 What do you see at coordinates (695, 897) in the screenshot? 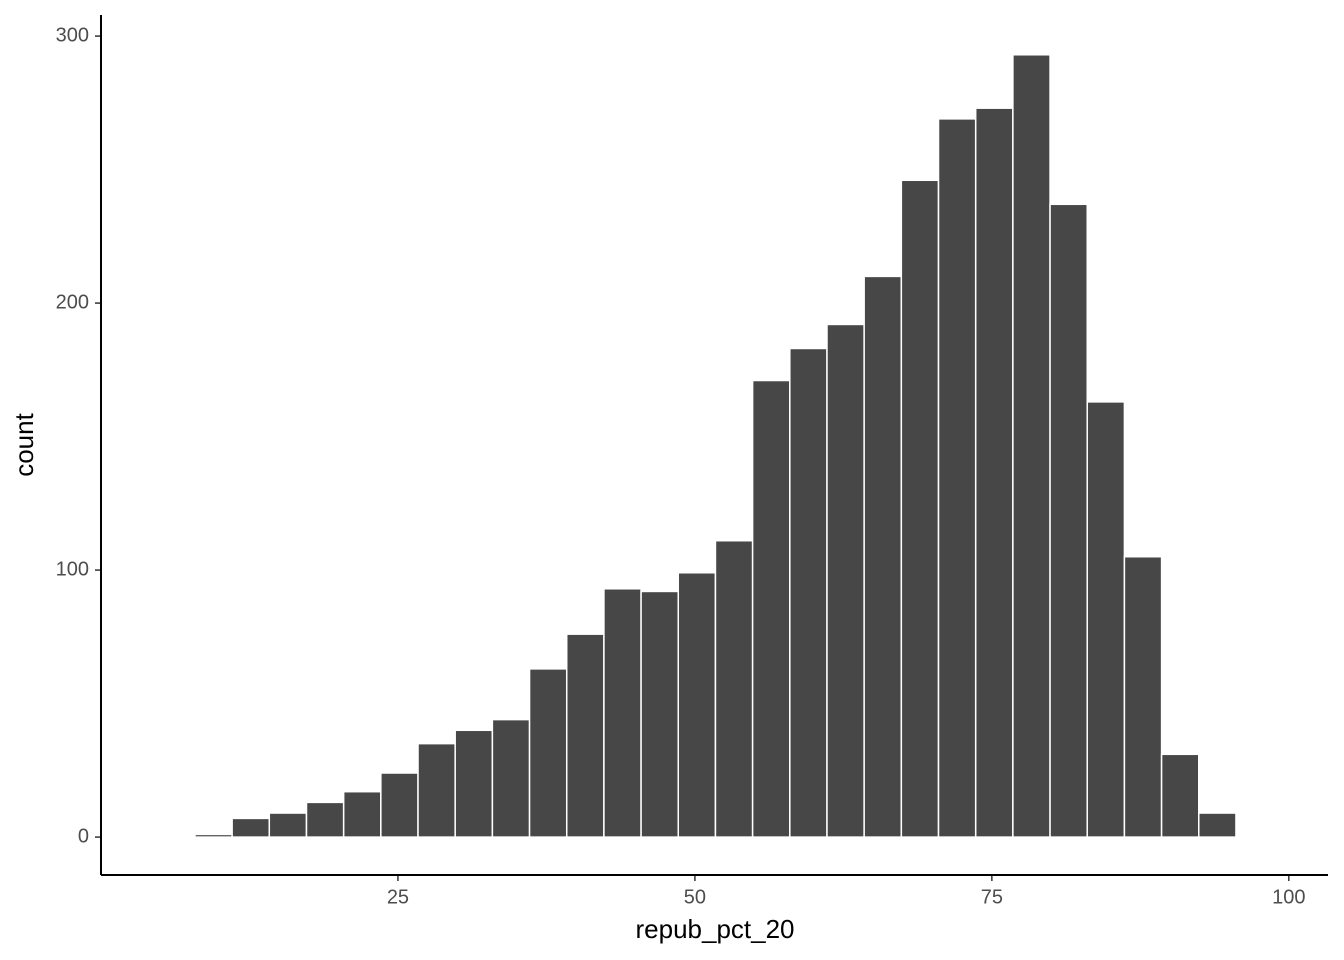
I see `x-tick-label: 50` at bounding box center [695, 897].